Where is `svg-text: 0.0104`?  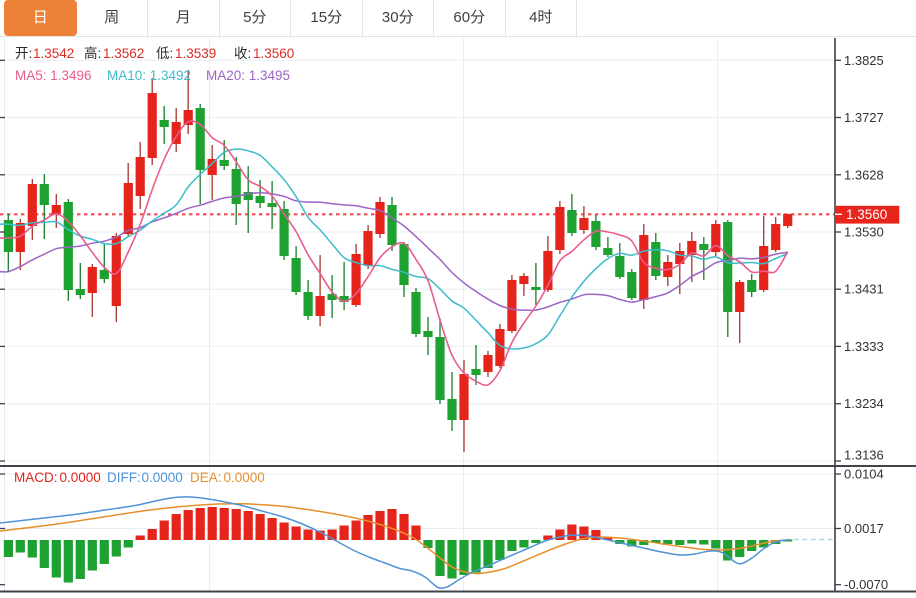
svg-text: 0.0104 is located at coordinates (864, 474).